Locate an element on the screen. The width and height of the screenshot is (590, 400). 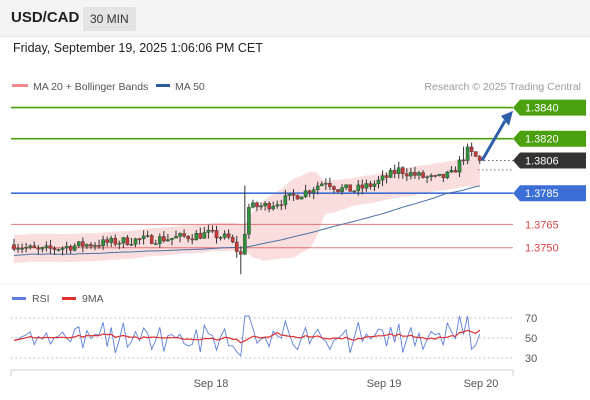
rsi-ma-legend-label: 9MA is located at coordinates (93, 299).